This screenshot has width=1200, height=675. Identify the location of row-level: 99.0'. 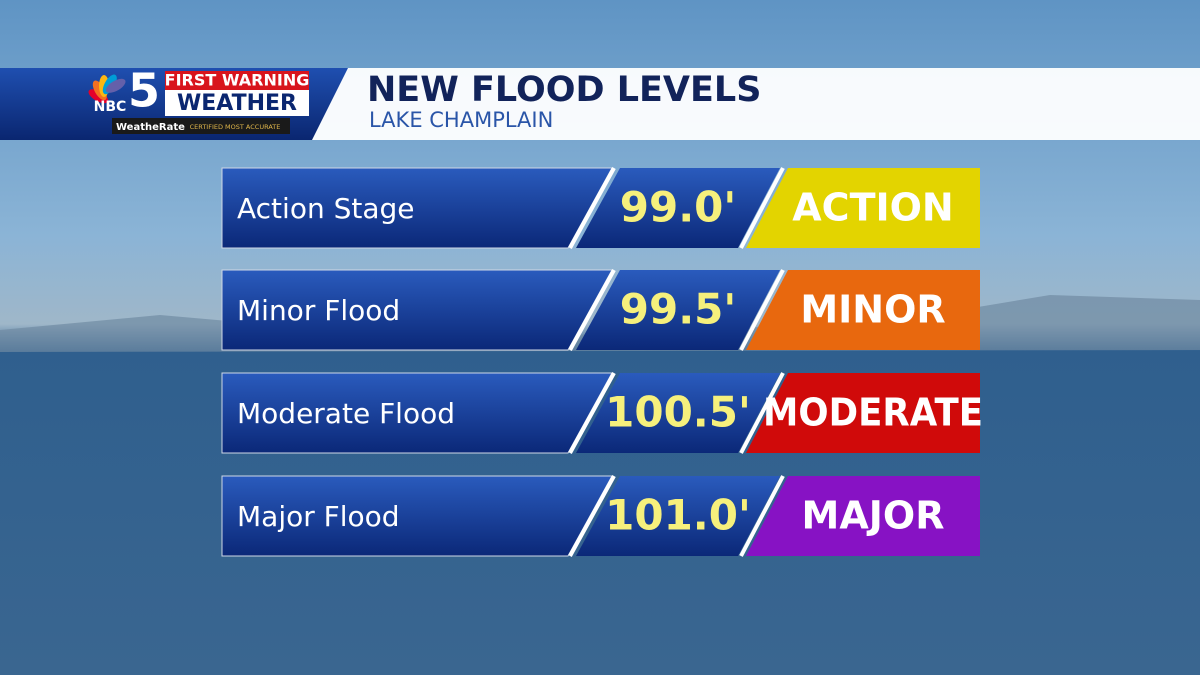
(678, 207).